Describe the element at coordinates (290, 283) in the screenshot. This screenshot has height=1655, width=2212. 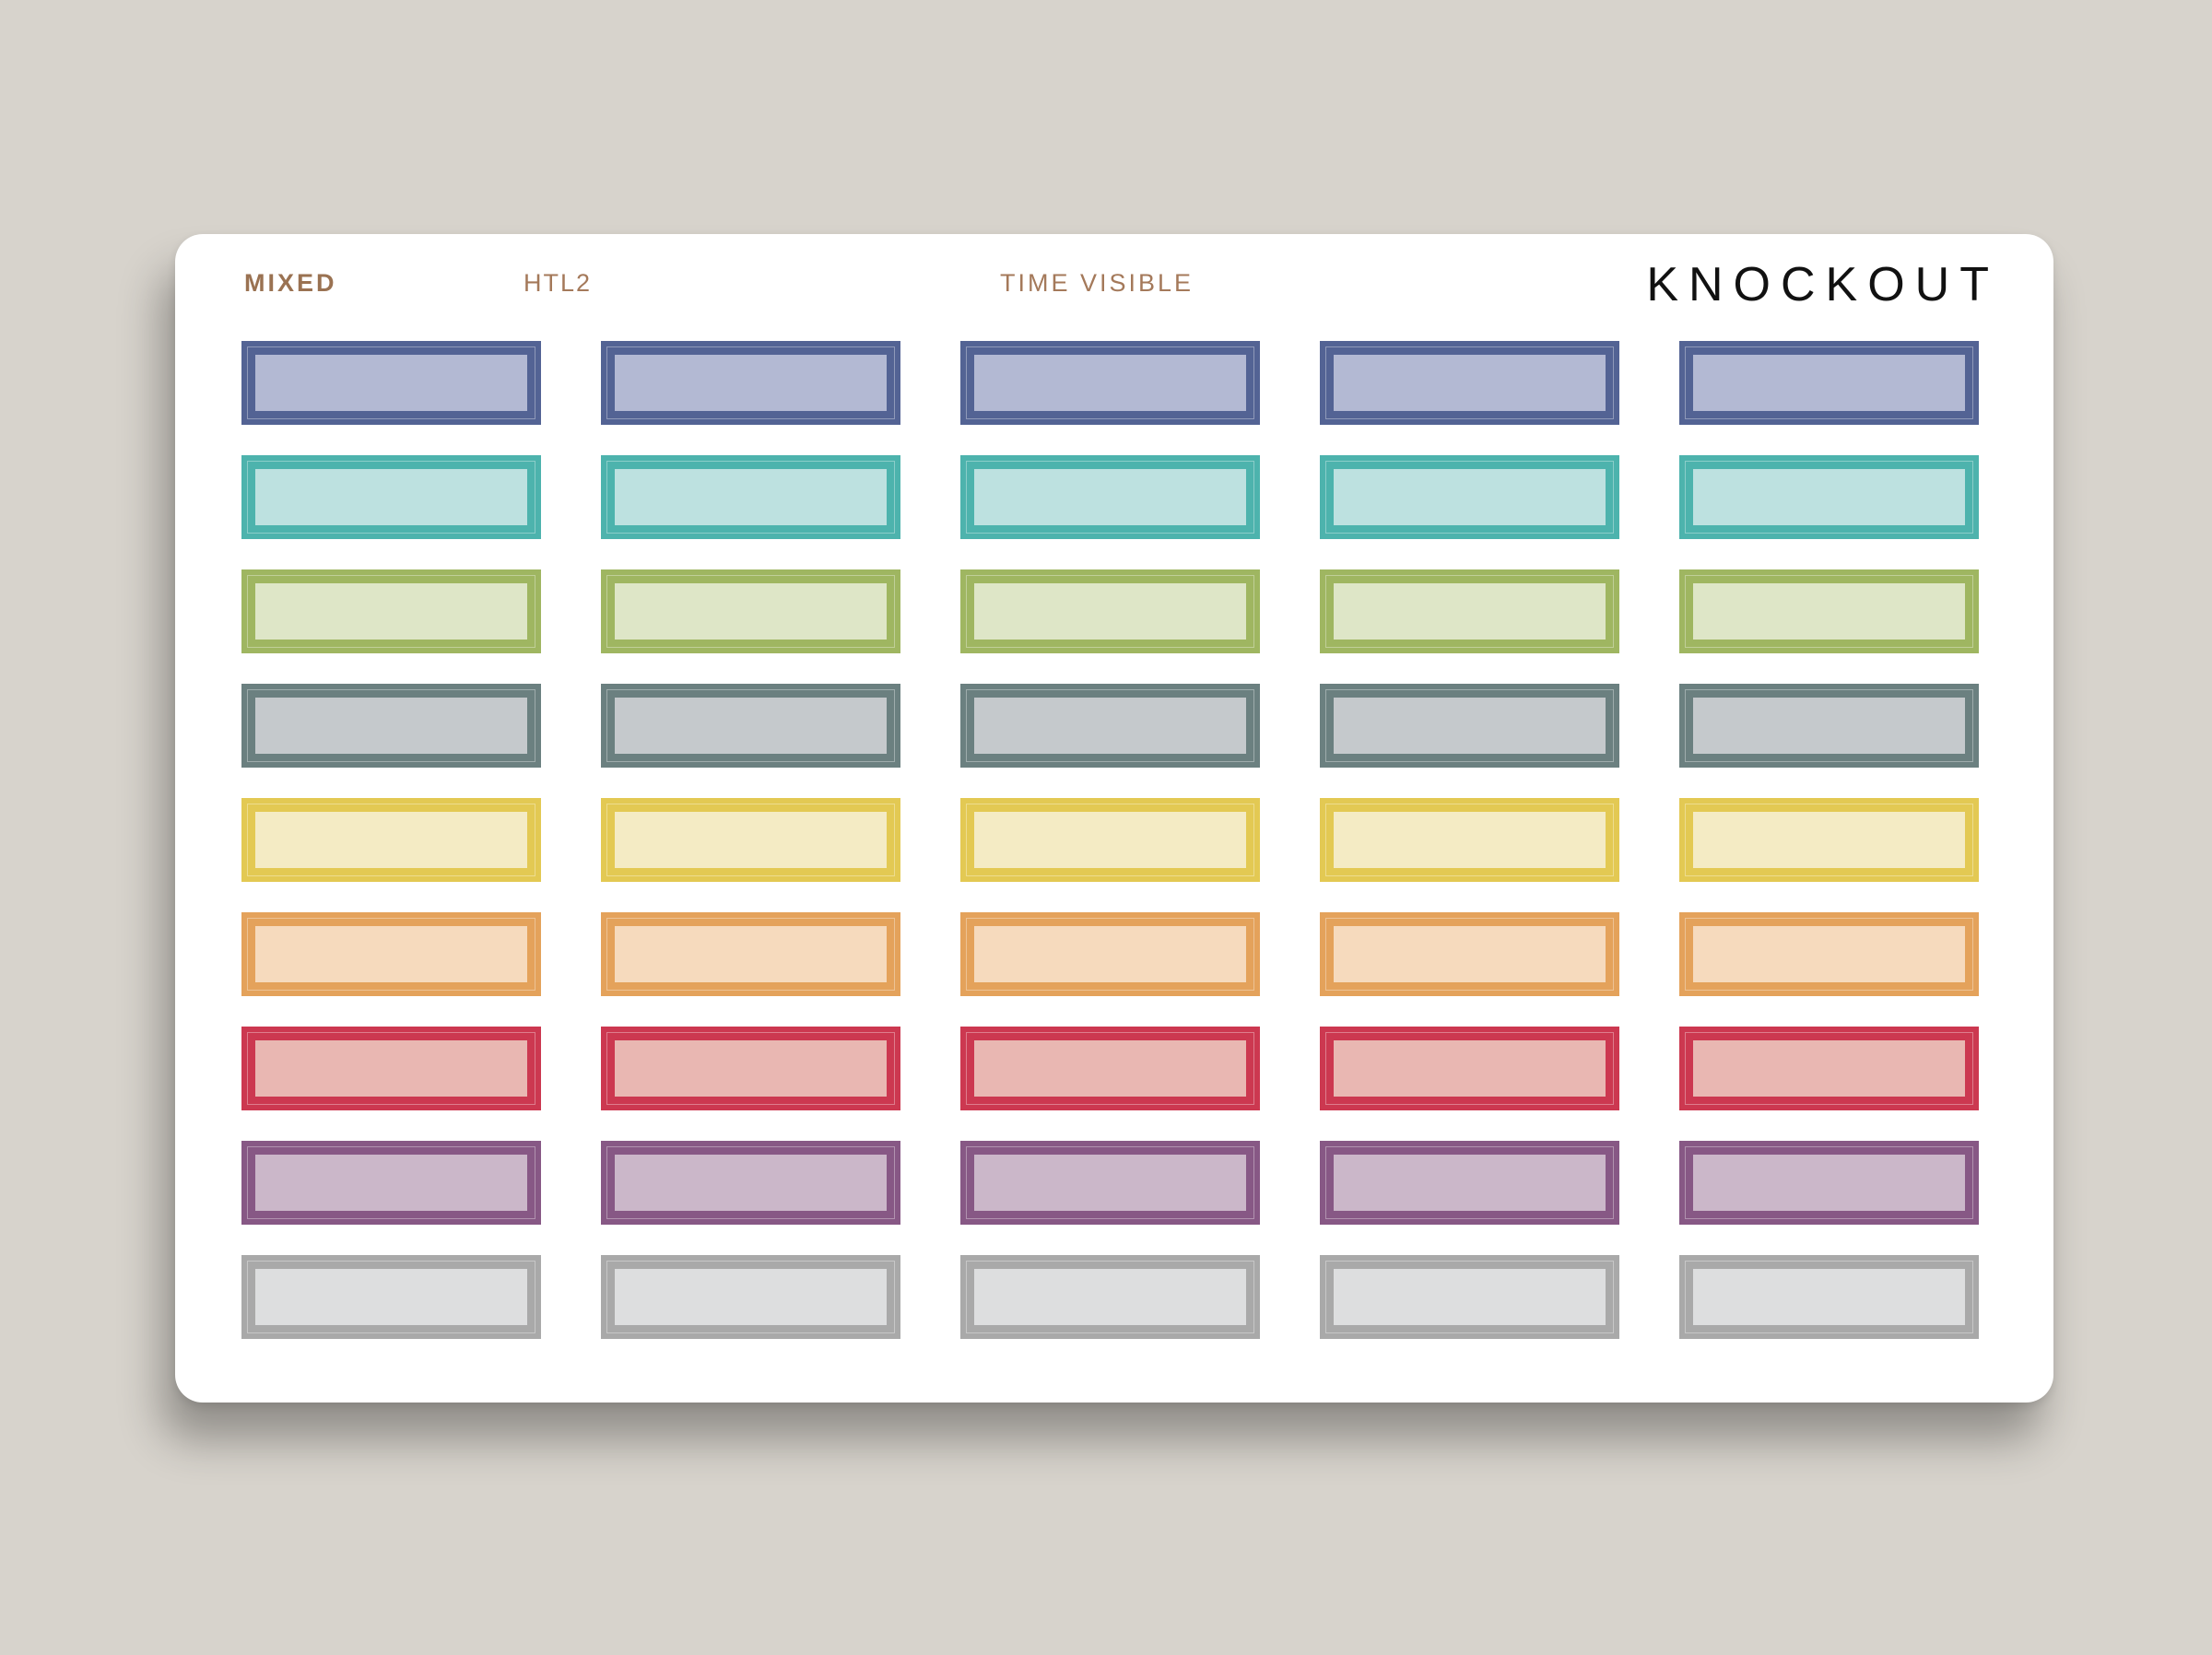
I see `category-label: MIXED` at that location.